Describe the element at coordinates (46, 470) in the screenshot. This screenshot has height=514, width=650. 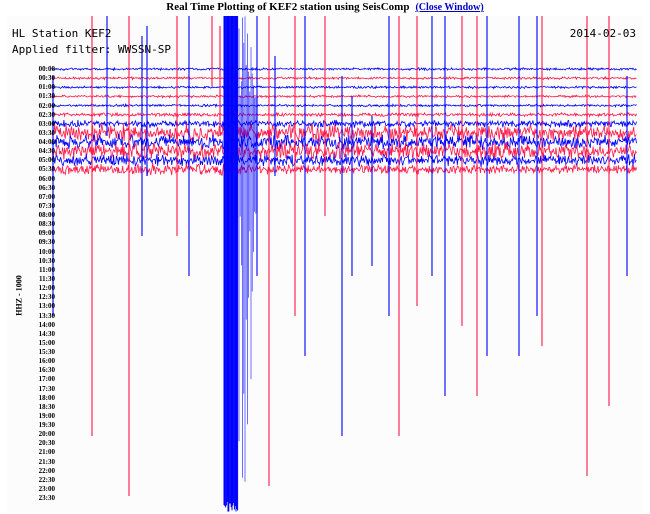
I see `time-label: 22:00` at that location.